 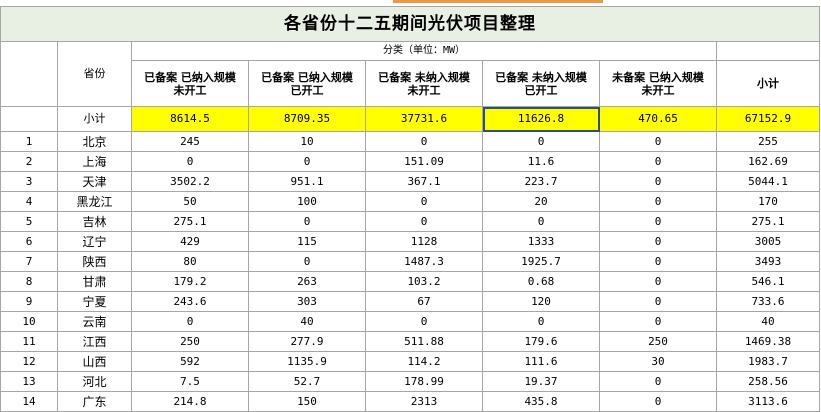 What do you see at coordinates (307, 83) in the screenshot?
I see `header-category-2: 已备案 已纳入规模 已开工` at bounding box center [307, 83].